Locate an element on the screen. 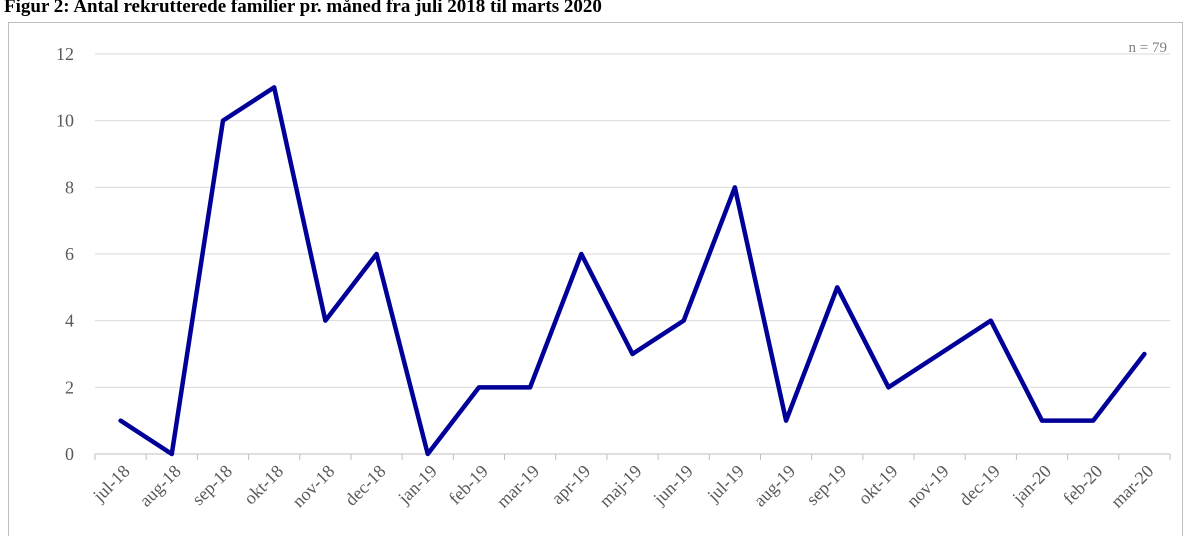 The height and width of the screenshot is (536, 1187). x-tick-label: jan-19 is located at coordinates (416, 484).